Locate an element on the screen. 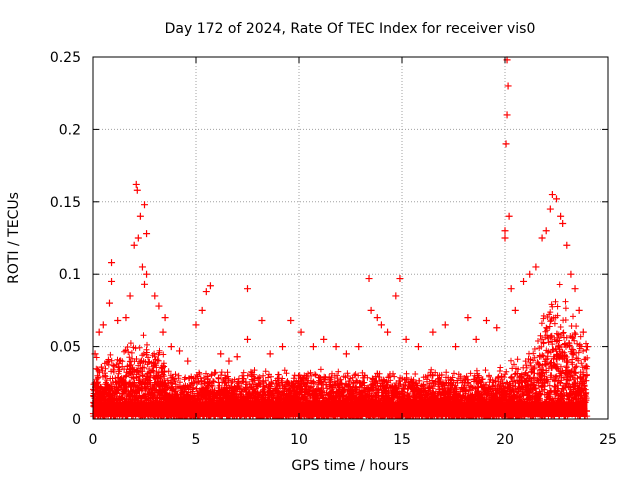  x-tick-label: 5 is located at coordinates (196, 440).